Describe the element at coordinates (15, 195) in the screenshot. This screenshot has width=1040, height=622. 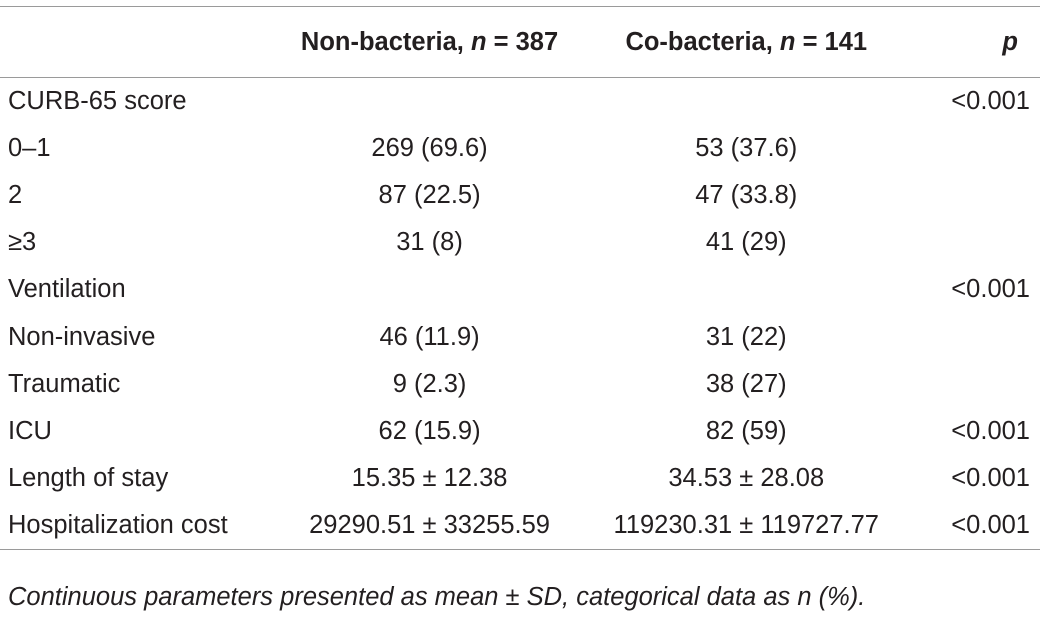
I see `row-label: 2` at that location.